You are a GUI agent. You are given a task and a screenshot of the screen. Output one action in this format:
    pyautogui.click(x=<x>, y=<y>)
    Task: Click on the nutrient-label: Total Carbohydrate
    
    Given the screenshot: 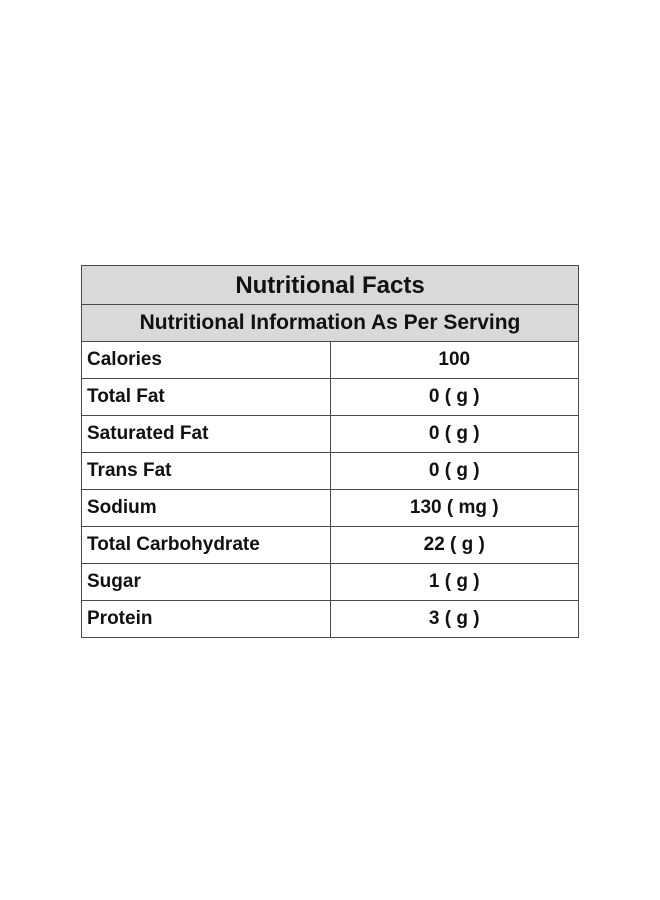 What is the action you would take?
    pyautogui.click(x=206, y=545)
    